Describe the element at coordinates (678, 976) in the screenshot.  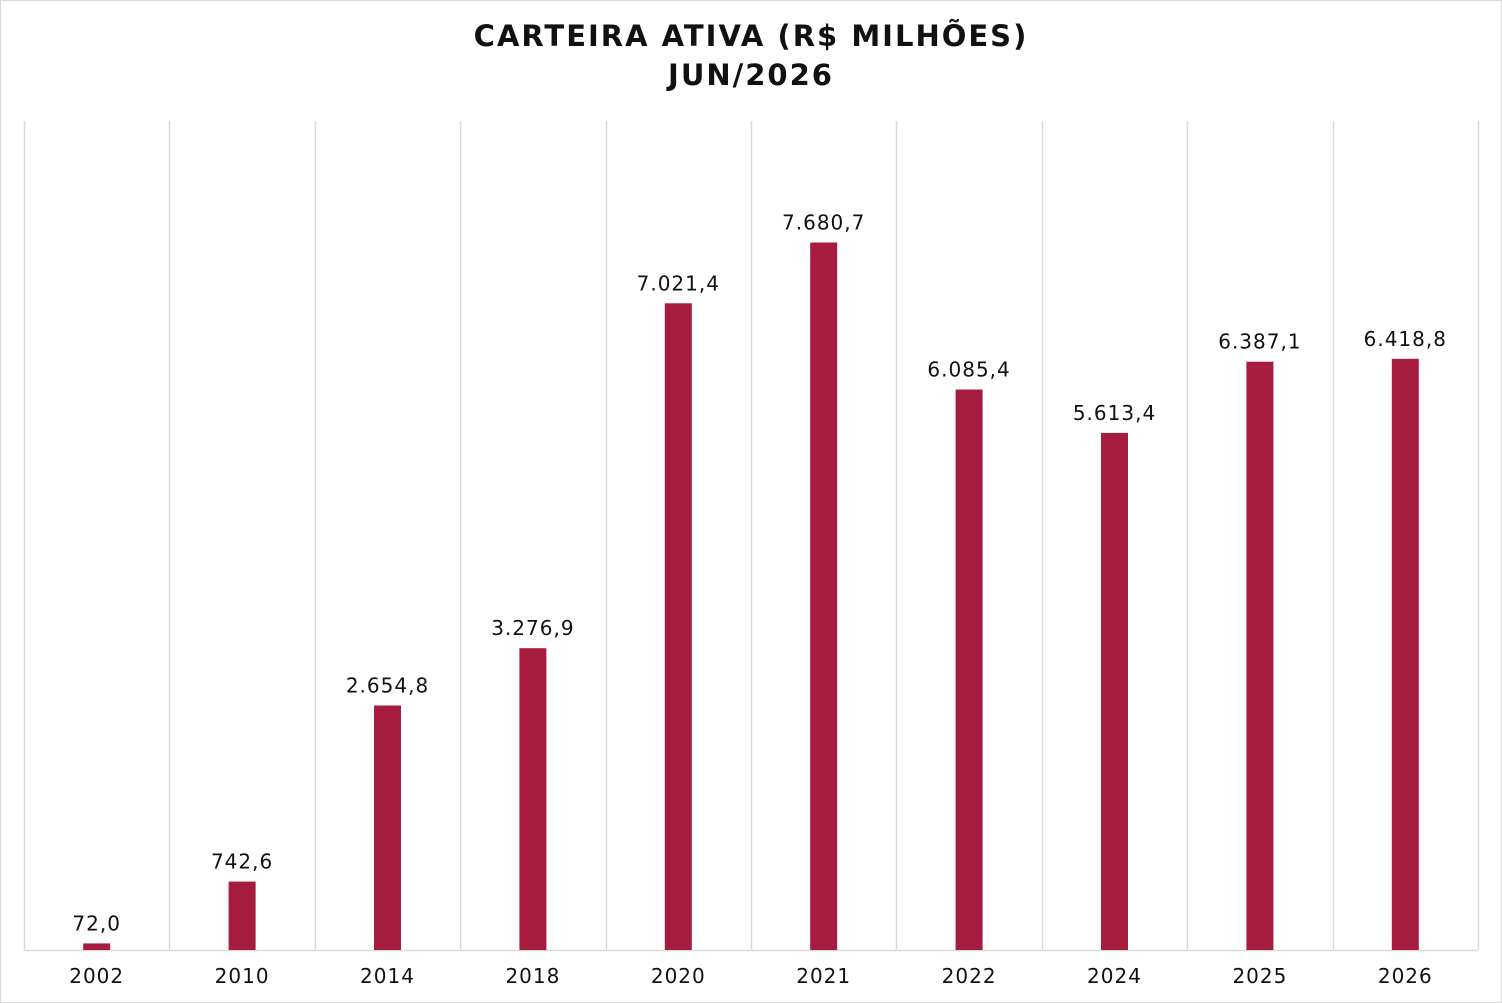
I see `x-tick-label: 2020` at that location.